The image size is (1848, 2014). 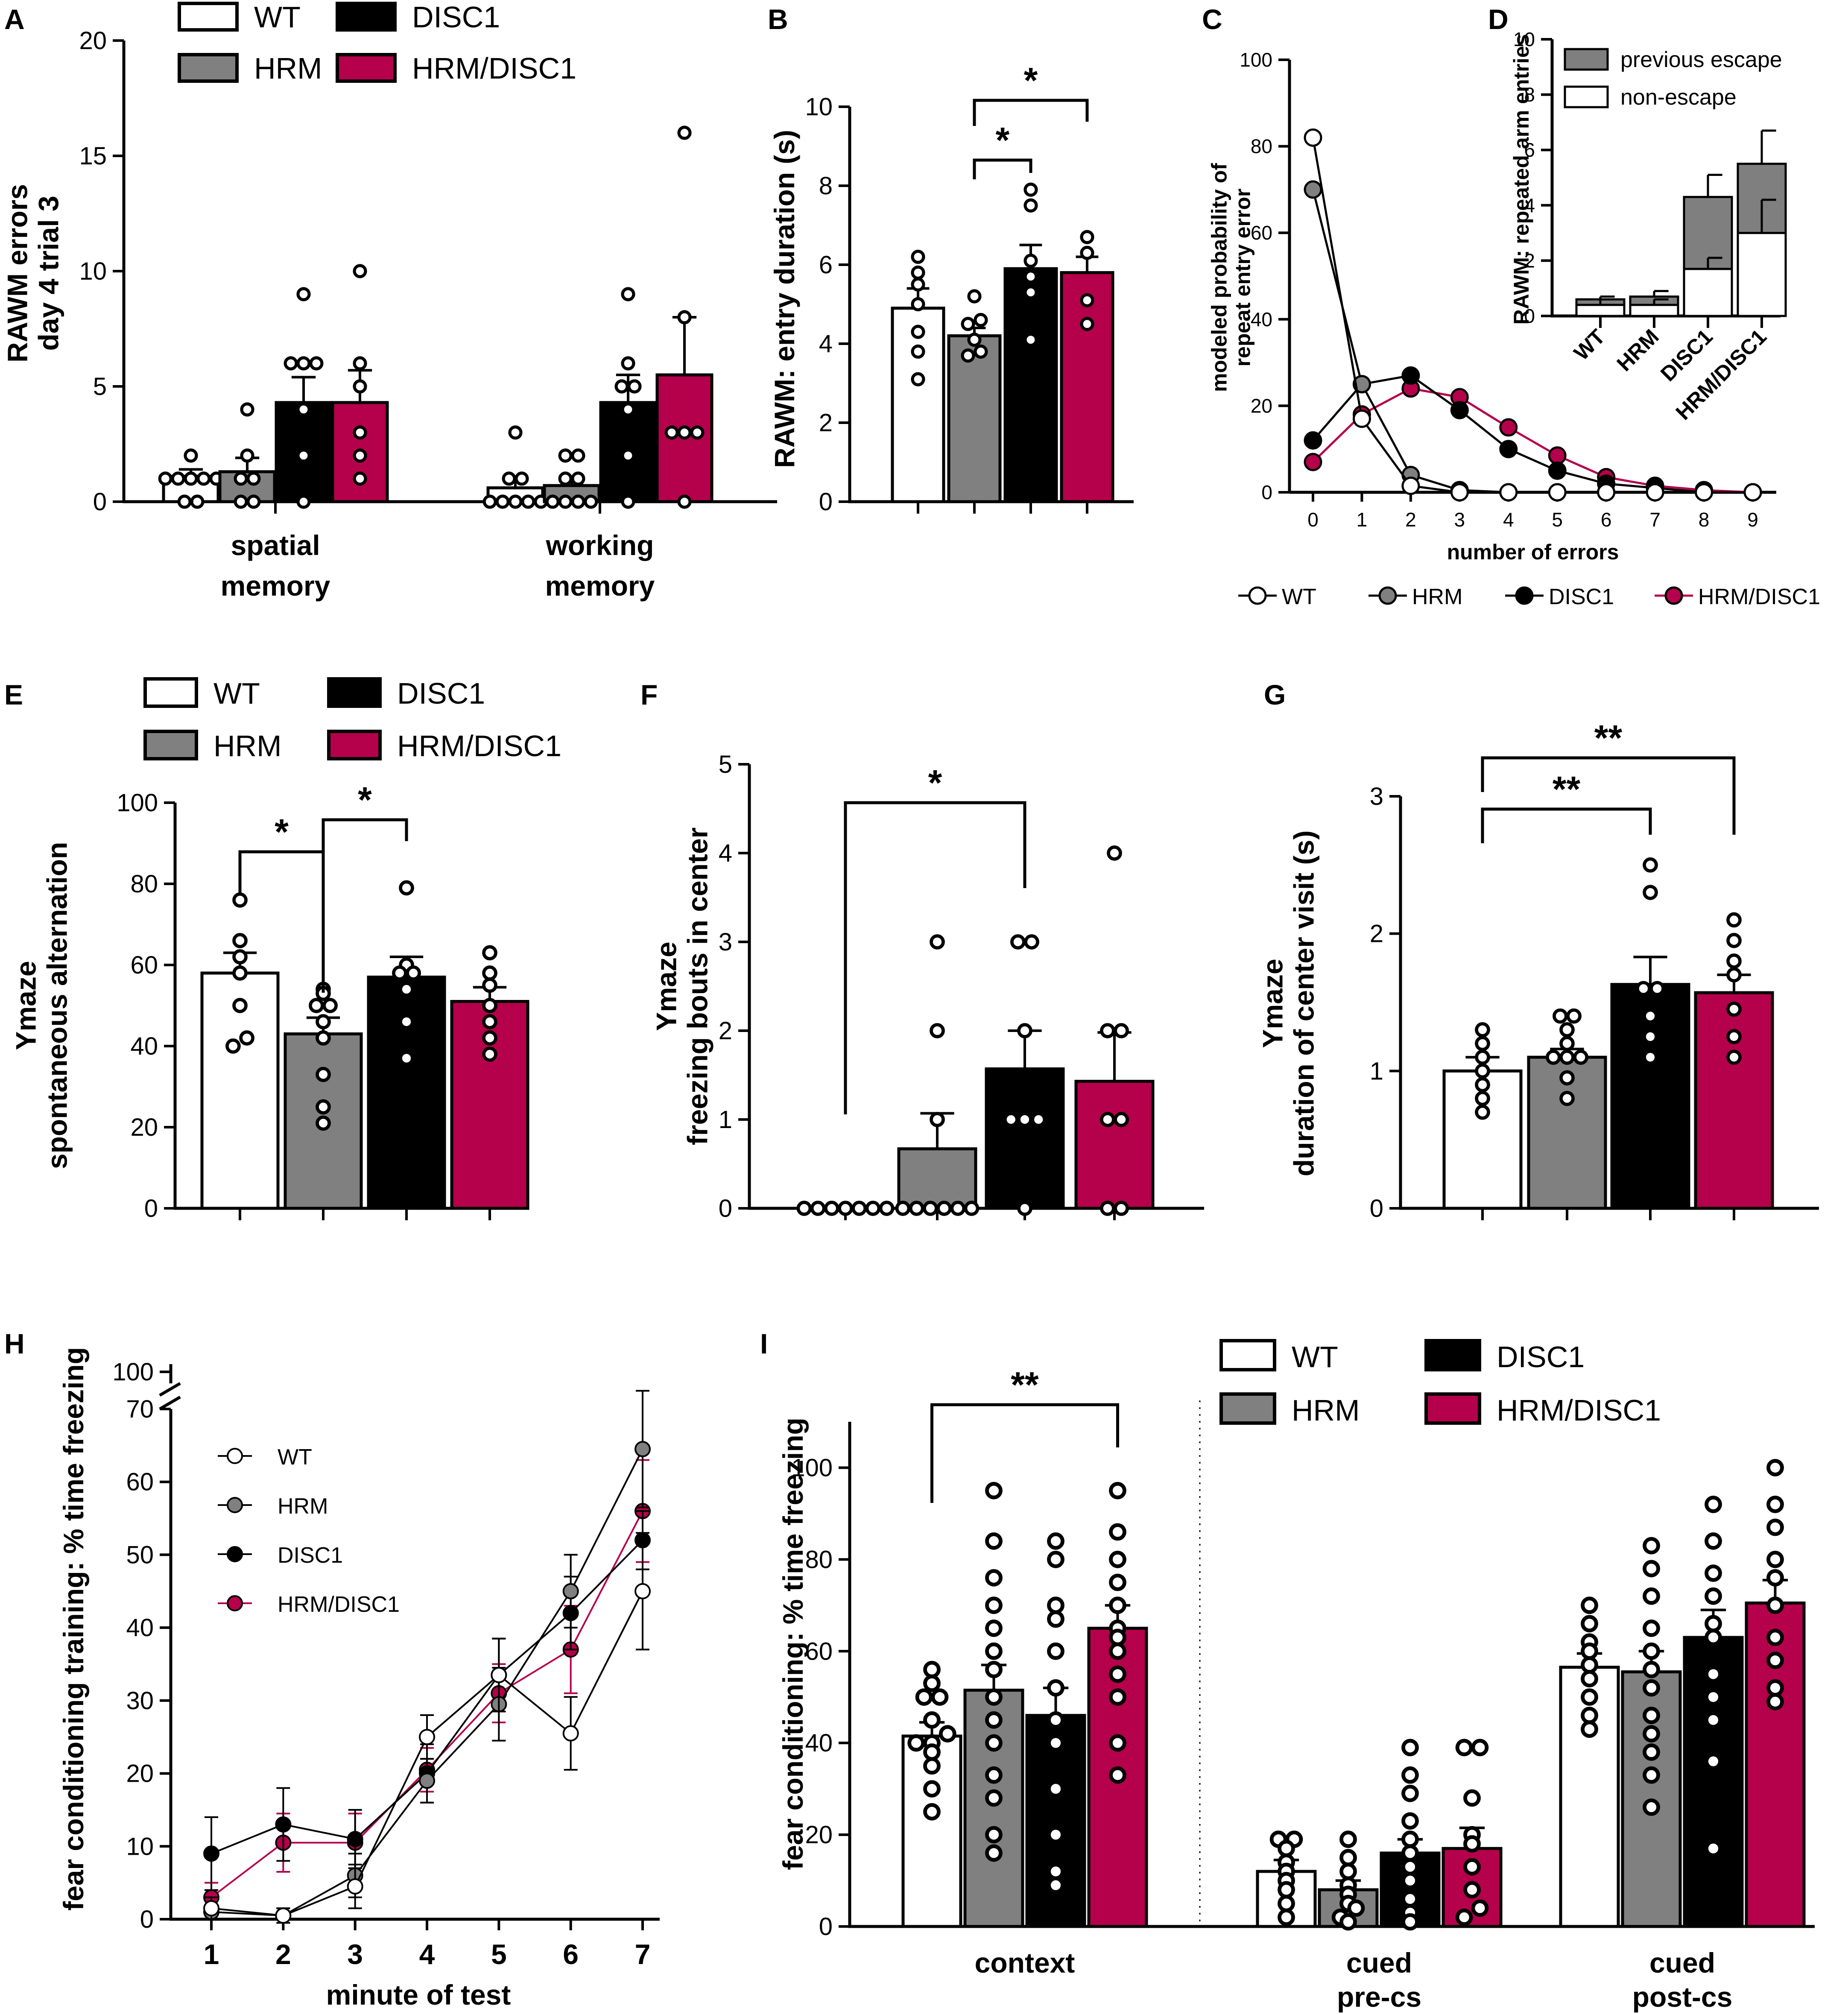 What do you see at coordinates (100, 386) in the screenshot?
I see `y-tick-label: 5` at bounding box center [100, 386].